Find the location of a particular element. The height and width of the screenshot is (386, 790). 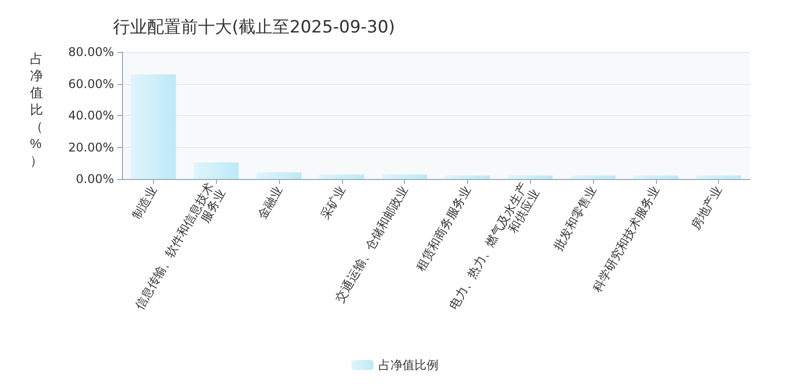

y-tick-label: 20.00% is located at coordinates (91, 147).